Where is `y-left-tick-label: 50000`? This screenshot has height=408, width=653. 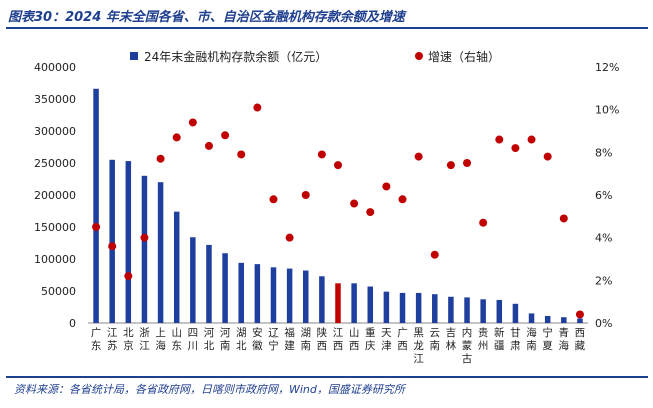
y-left-tick-label: 50000 is located at coordinates (58, 291).